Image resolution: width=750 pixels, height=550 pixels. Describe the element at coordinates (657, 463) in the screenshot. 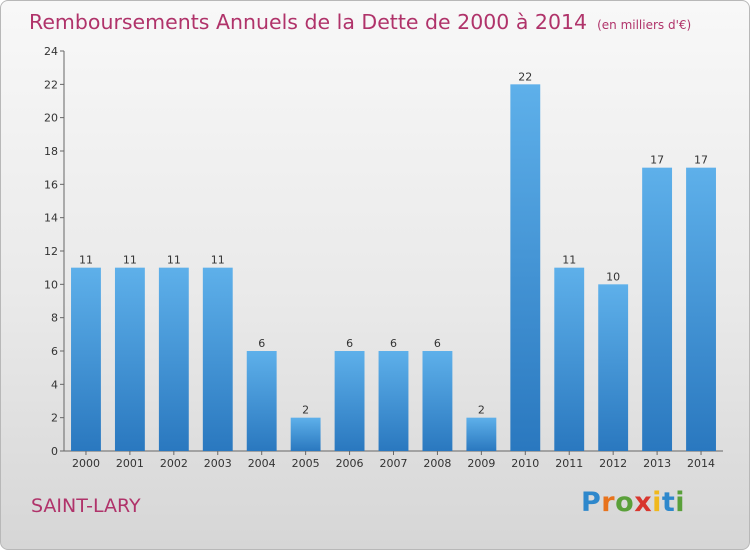

I see `x-tick-label: 2013` at that location.